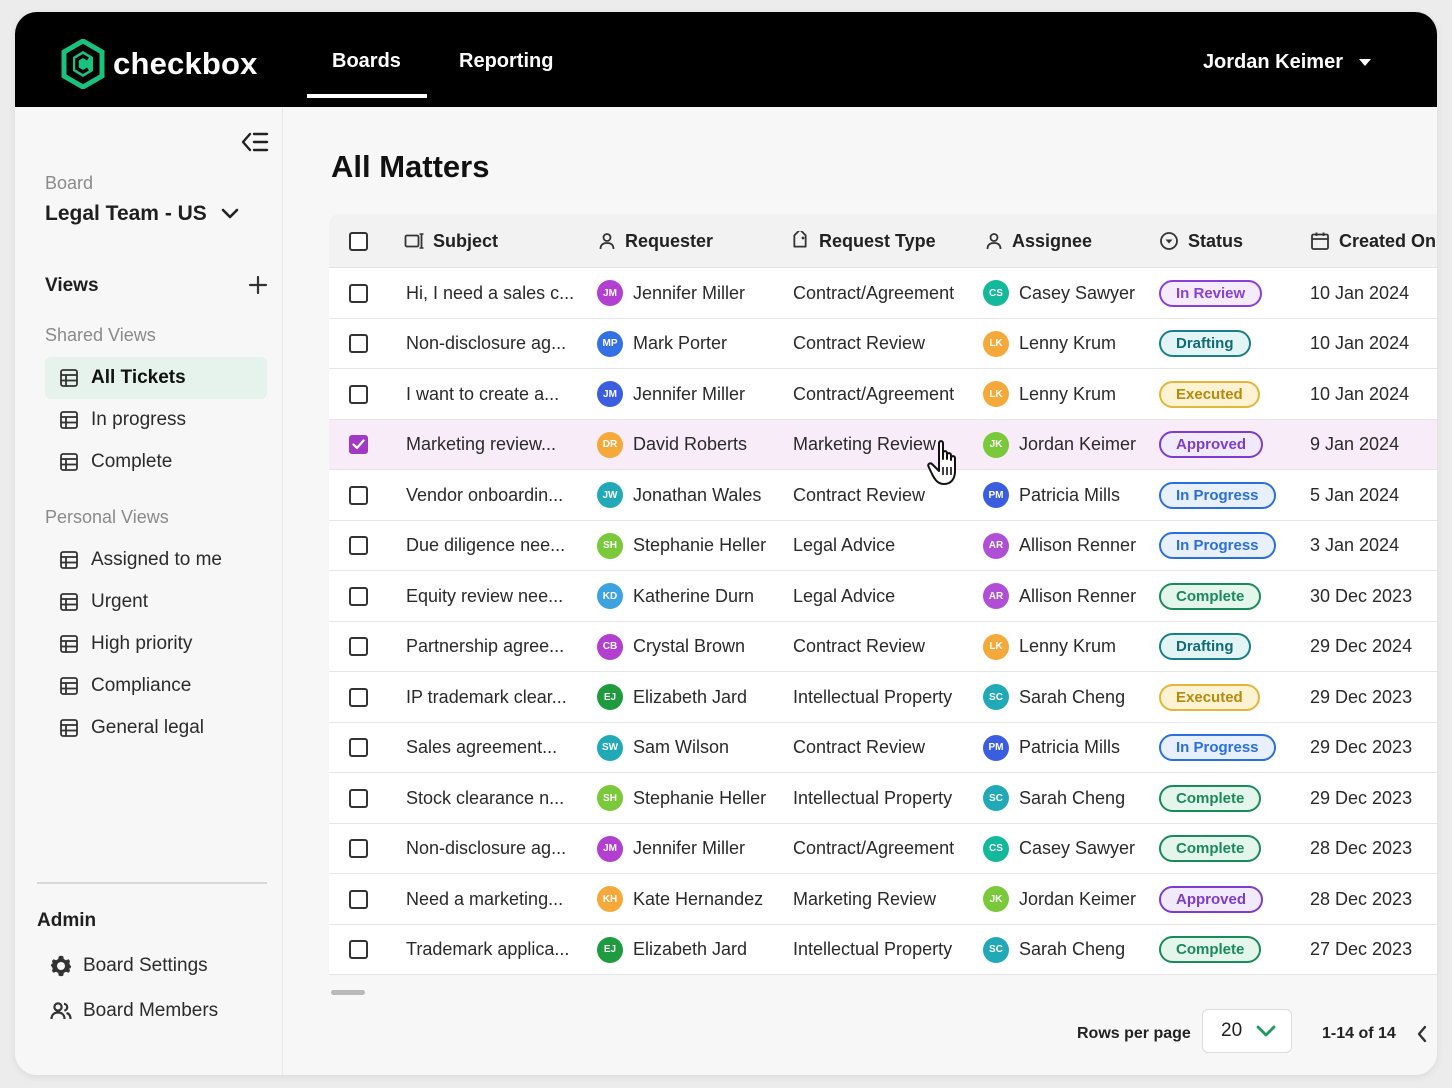  Describe the element at coordinates (1422, 1036) in the screenshot. I see `previous-page-button` at that location.